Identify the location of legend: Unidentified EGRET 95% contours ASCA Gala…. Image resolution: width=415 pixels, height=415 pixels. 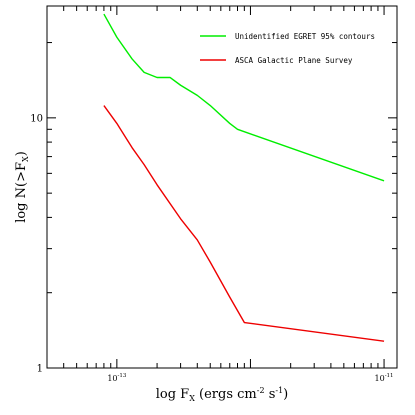
(287, 48).